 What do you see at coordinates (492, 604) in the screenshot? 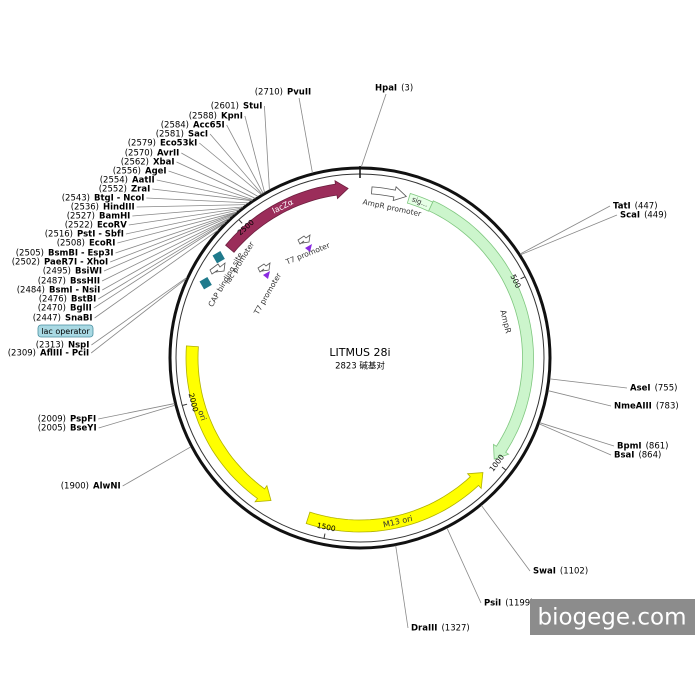
I see `site-name: PsiI` at bounding box center [492, 604].